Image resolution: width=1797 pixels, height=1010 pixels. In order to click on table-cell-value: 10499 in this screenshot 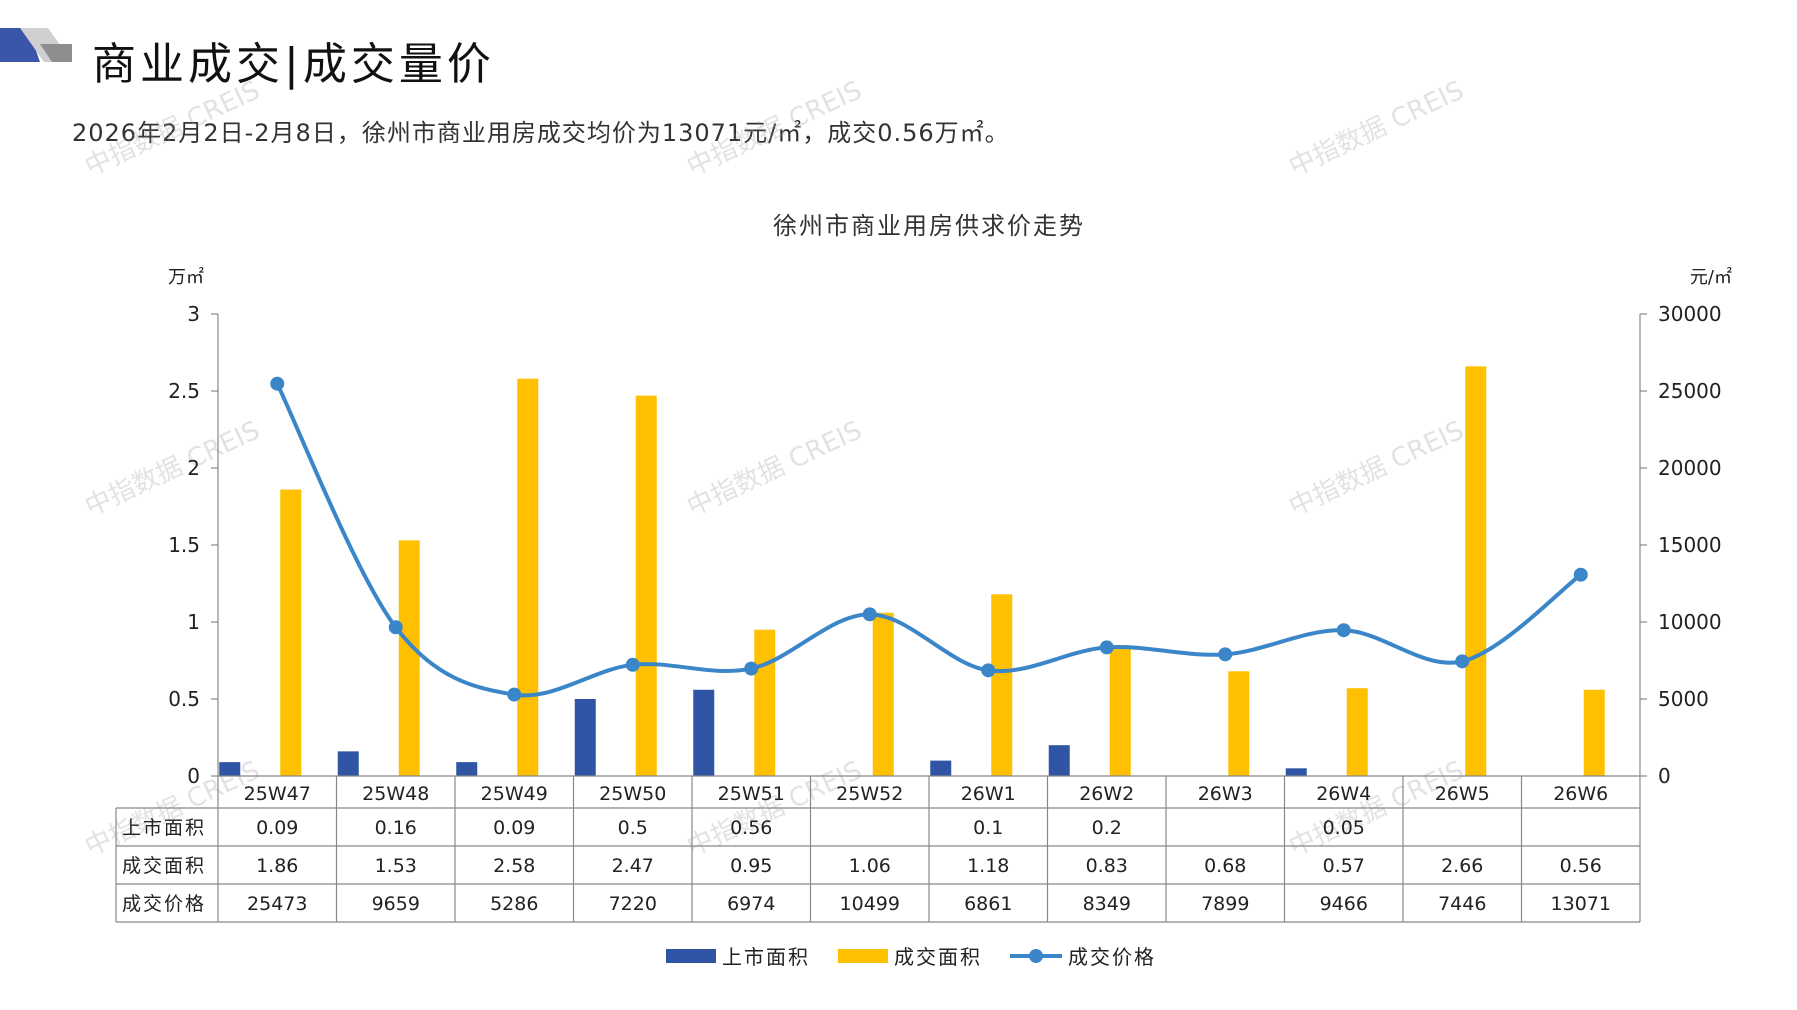, I will do `click(870, 904)`.